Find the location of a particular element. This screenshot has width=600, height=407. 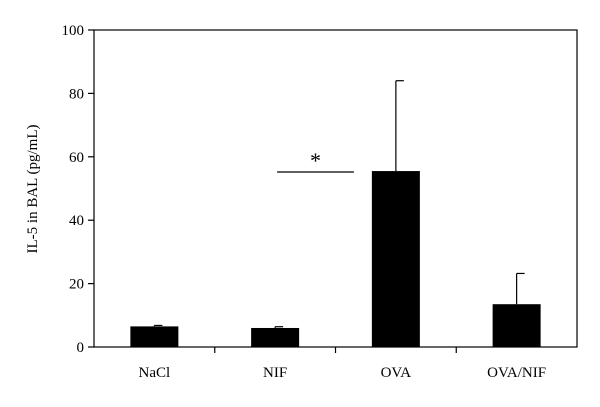

x-category-label: NIF is located at coordinates (275, 373).